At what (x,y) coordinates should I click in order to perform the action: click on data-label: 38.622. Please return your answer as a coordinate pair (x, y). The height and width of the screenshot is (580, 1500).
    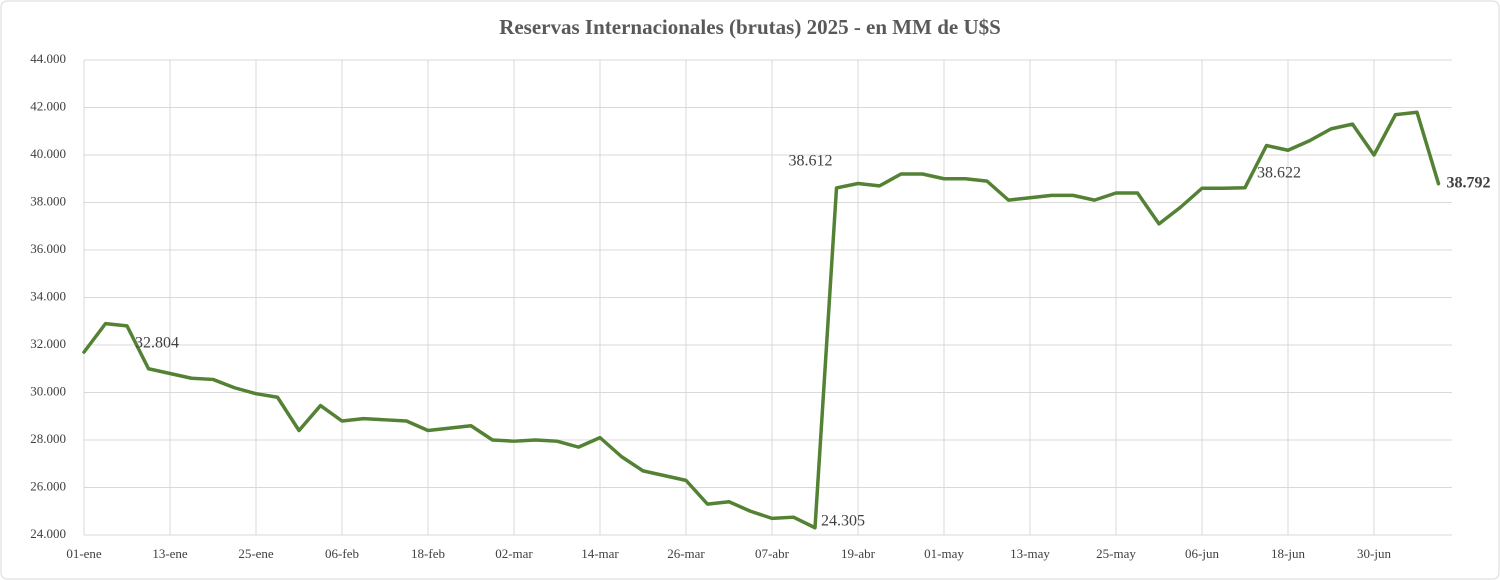
    Looking at the image, I should click on (1279, 172).